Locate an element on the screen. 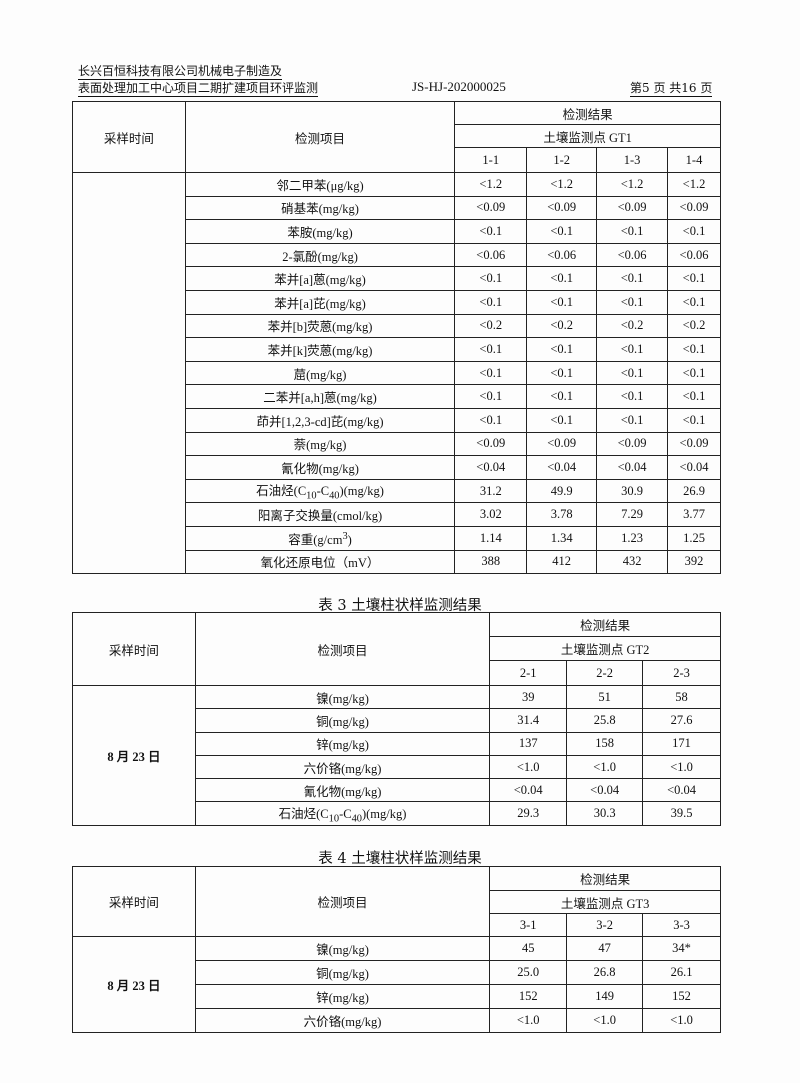 Image resolution: width=800 pixels, height=1083 pixels. header-sample-id: 1-4 is located at coordinates (694, 160).